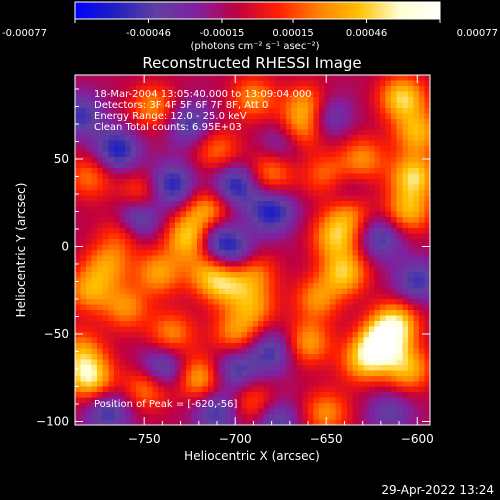  I want to click on x-tick-label: −600, so click(417, 439).